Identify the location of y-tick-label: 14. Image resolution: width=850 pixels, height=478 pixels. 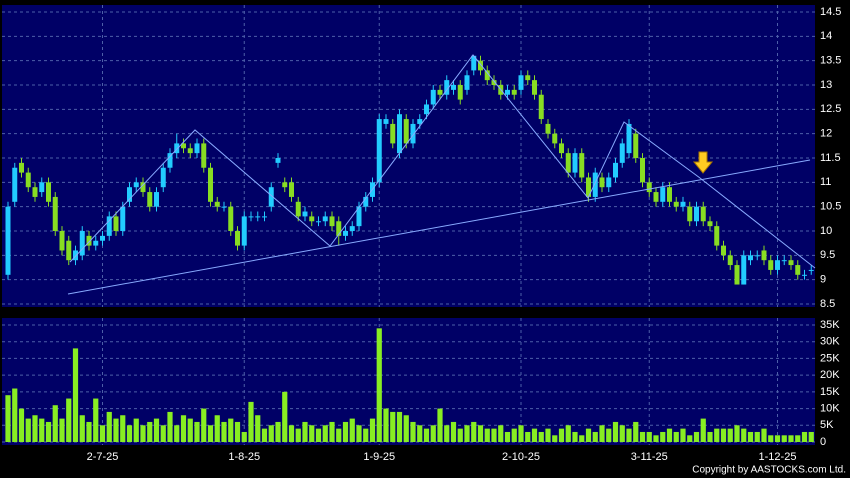
(826, 36).